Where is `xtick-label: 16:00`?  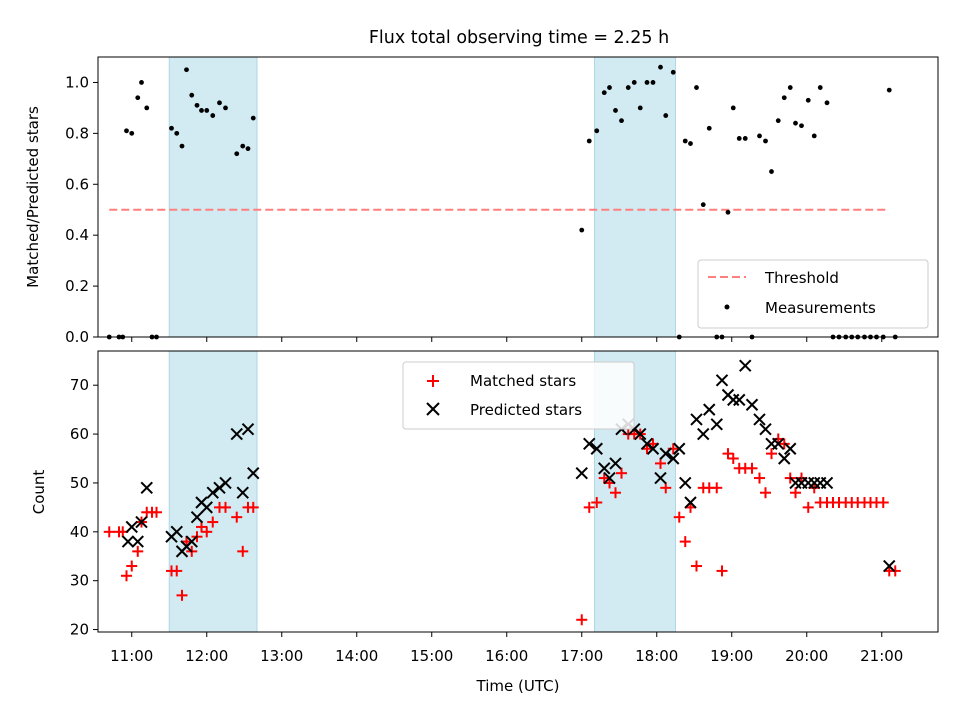
xtick-label: 16:00 is located at coordinates (506, 656).